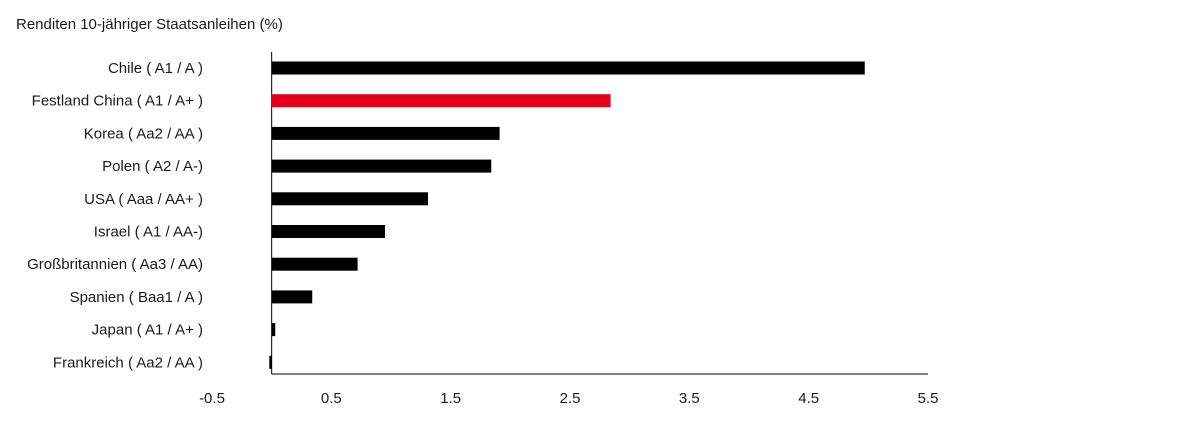 This screenshot has width=1180, height=422. Describe the element at coordinates (148, 232) in the screenshot. I see `category-label: Israel ( A1 / AA-)` at that location.